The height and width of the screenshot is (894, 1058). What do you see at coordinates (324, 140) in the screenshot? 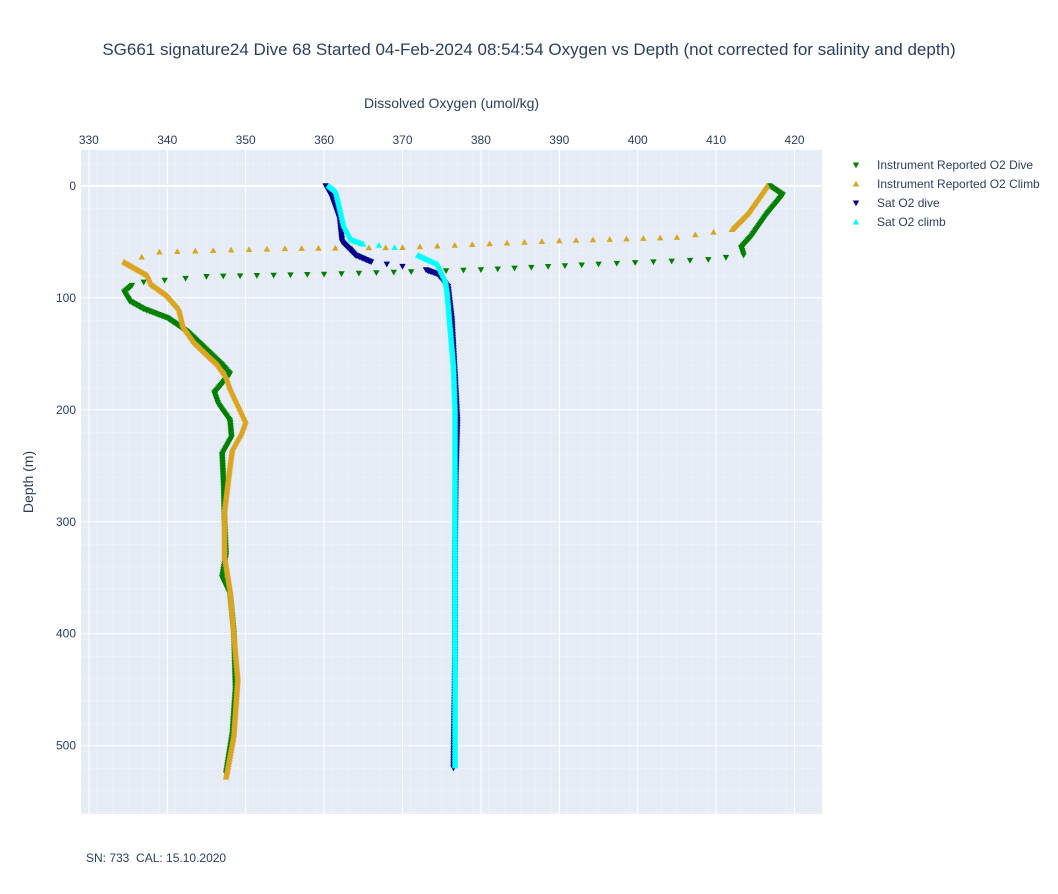
I see `x-tick-label: 360` at bounding box center [324, 140].